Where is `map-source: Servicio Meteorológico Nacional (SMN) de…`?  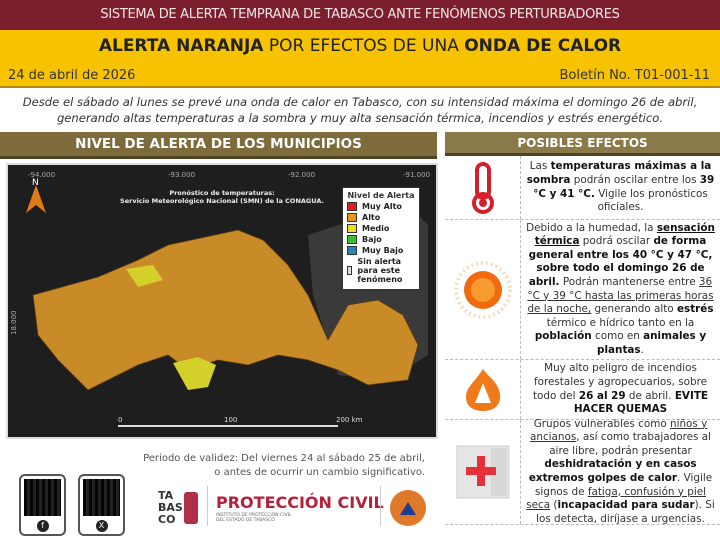 map-source: Servicio Meteorológico Nacional (SMN) de… is located at coordinates (222, 201).